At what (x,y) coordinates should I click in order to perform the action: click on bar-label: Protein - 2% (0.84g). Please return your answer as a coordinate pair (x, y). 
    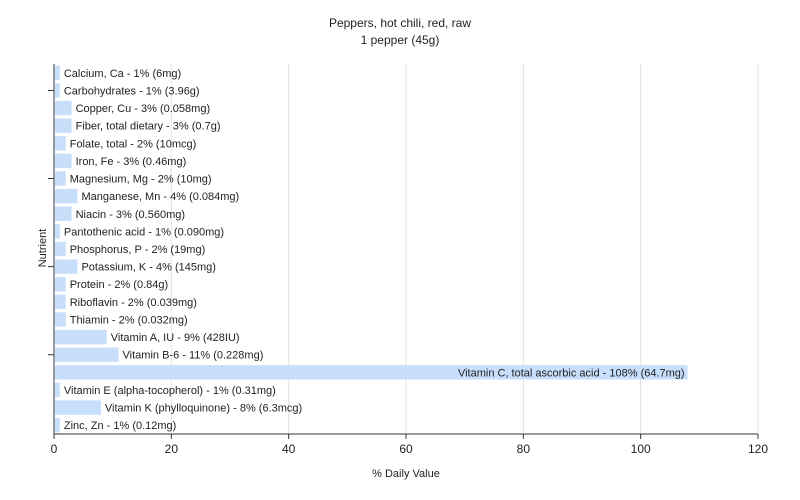
    Looking at the image, I should click on (119, 285).